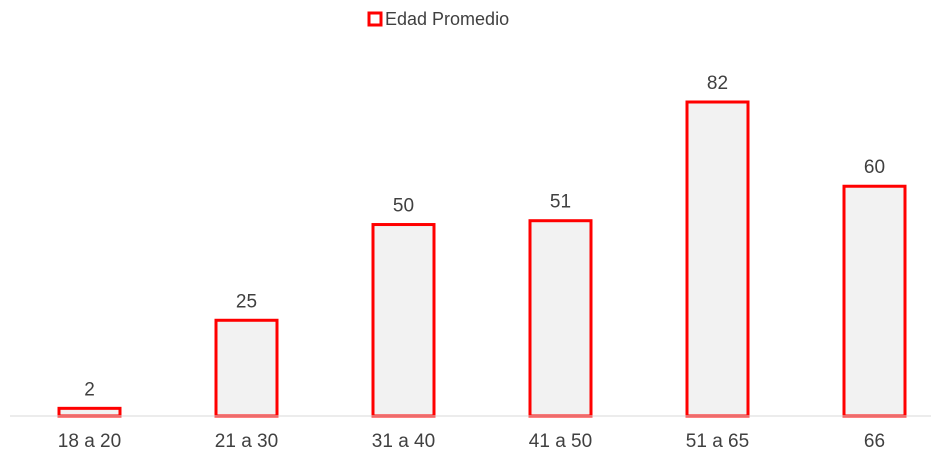  Describe the element at coordinates (717, 83) in the screenshot. I see `data-label-4: 82` at that location.